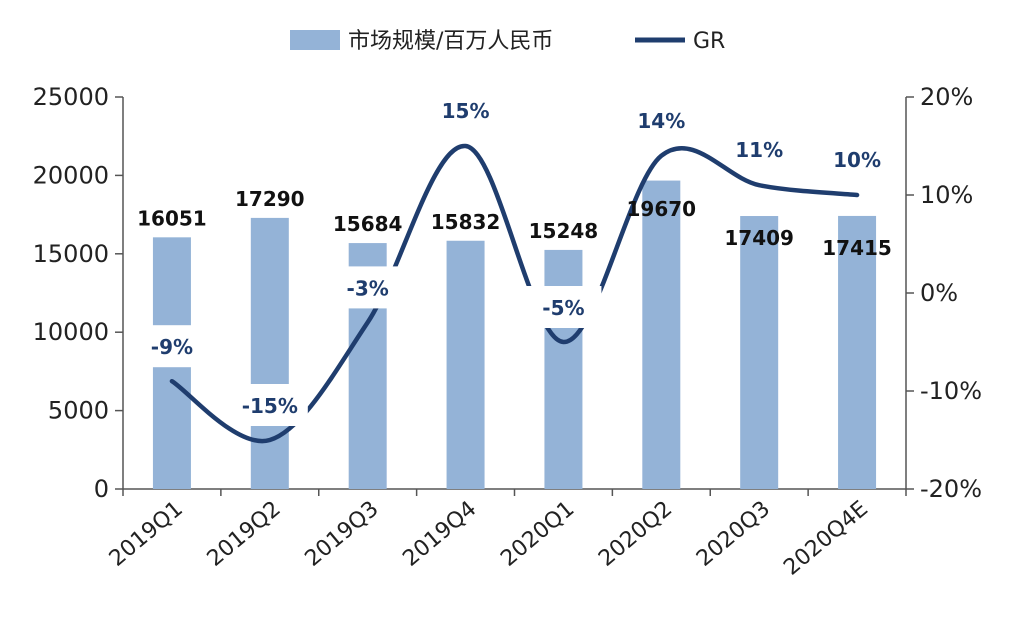  Describe the element at coordinates (857, 160) in the screenshot. I see `gr-value-label: 10%` at that location.